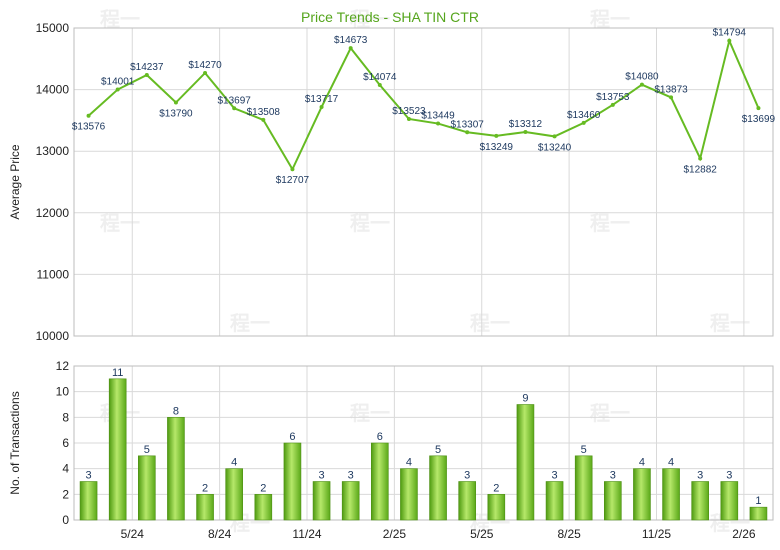 This screenshot has height=550, width=780. I want to click on price-data-label: $13508, so click(264, 112).